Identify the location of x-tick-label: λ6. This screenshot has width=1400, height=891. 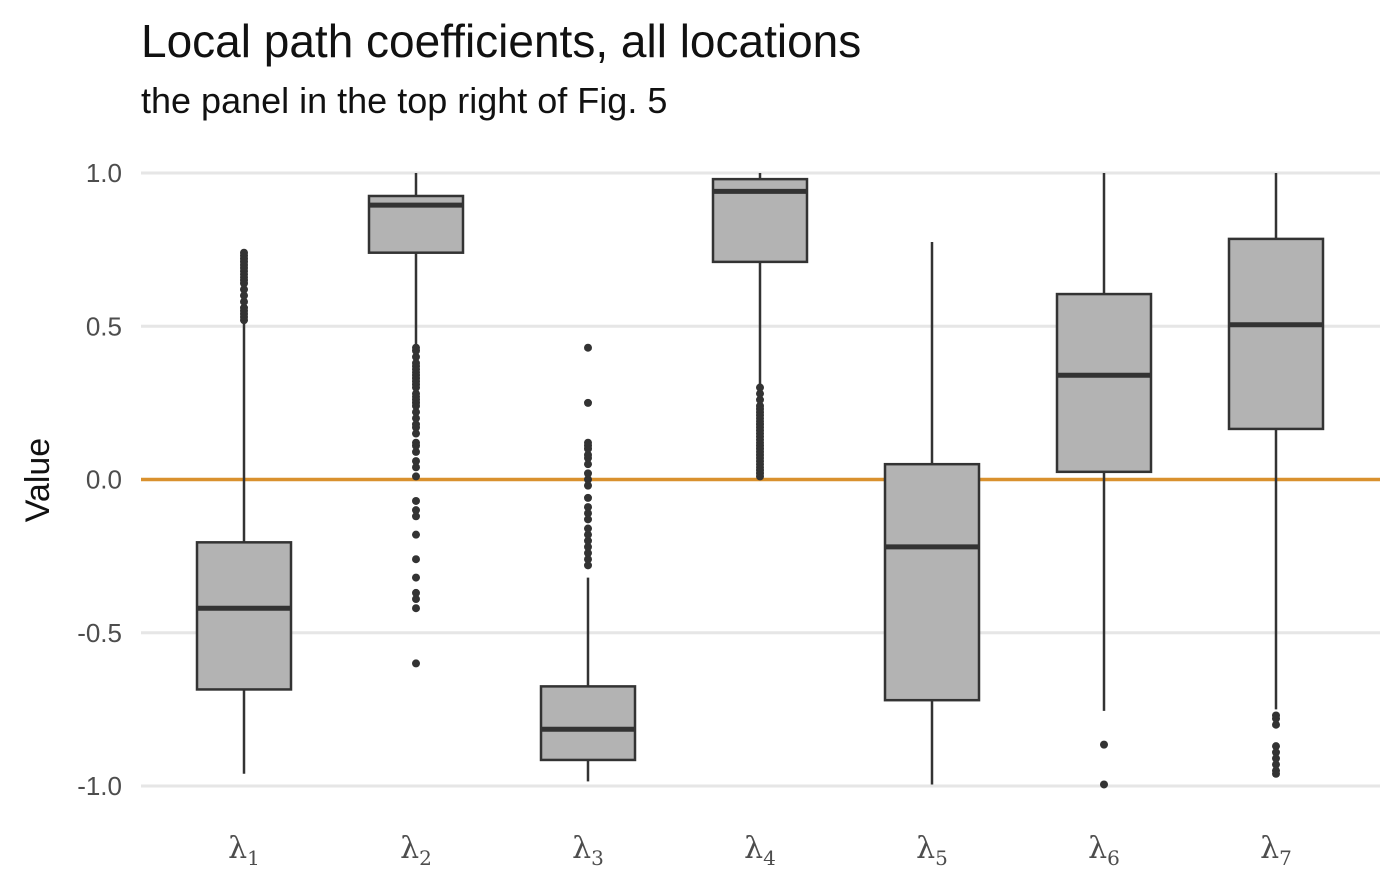
(1104, 850).